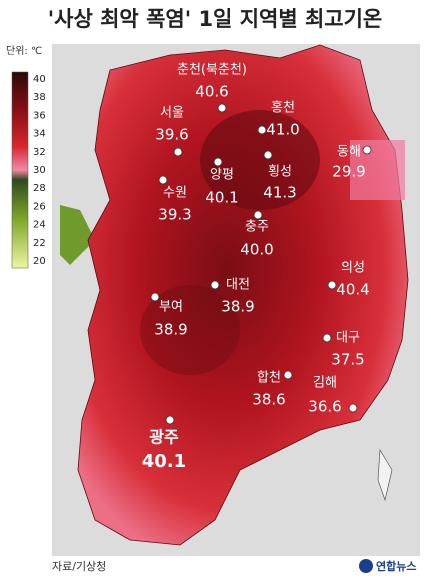 Image resolution: width=431 pixels, height=579 pixels. I want to click on city-value: 40.4, so click(352, 290).